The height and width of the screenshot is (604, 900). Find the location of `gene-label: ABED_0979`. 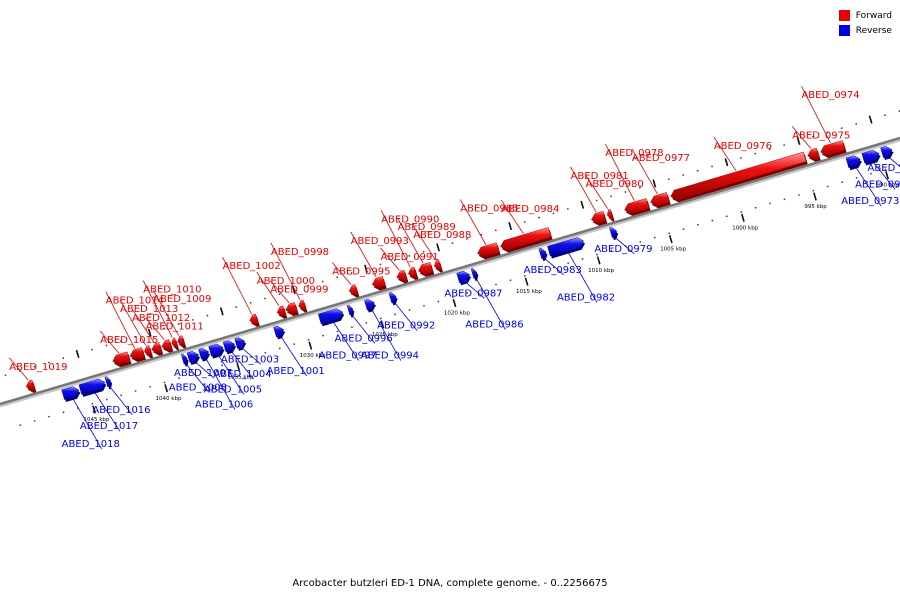

gene-label: ABED_0979 is located at coordinates (623, 249).